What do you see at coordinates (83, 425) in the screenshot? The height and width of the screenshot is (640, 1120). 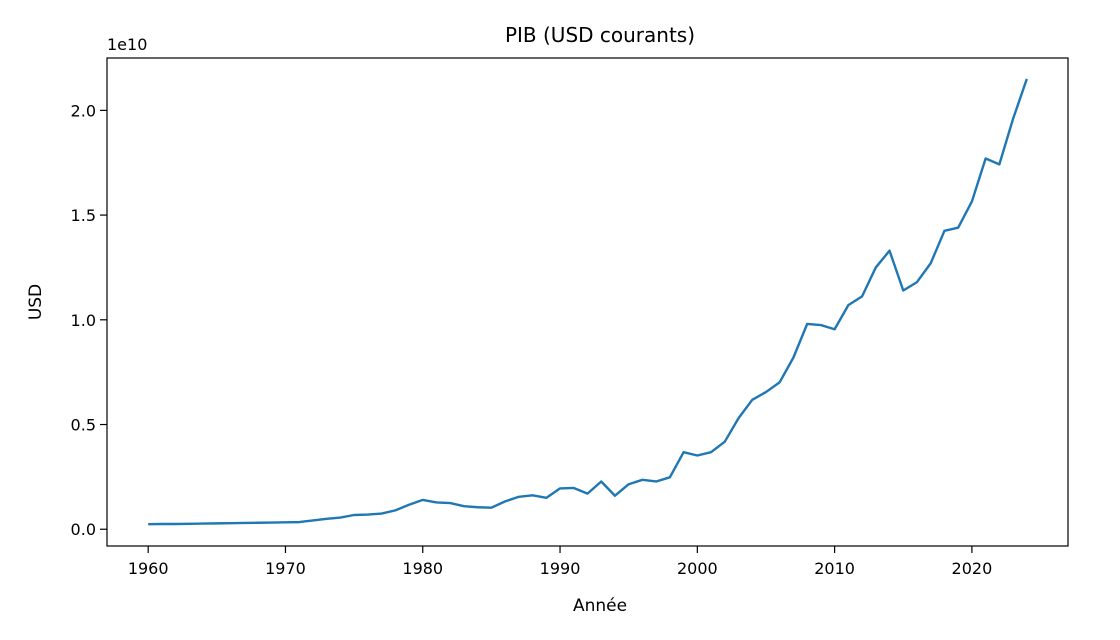 I see `y-tick-label: 0.5` at bounding box center [83, 425].